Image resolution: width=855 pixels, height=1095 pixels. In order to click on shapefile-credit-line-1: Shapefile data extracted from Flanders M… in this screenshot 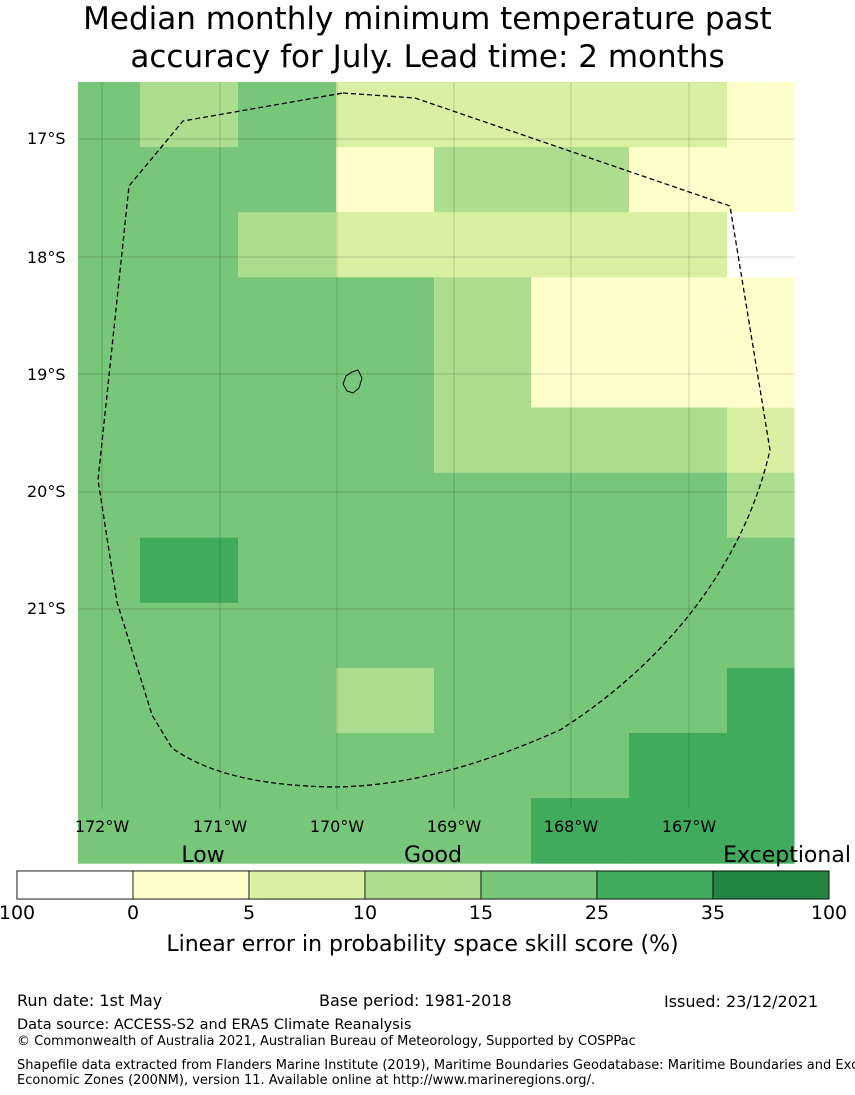, I will do `click(436, 1065)`.